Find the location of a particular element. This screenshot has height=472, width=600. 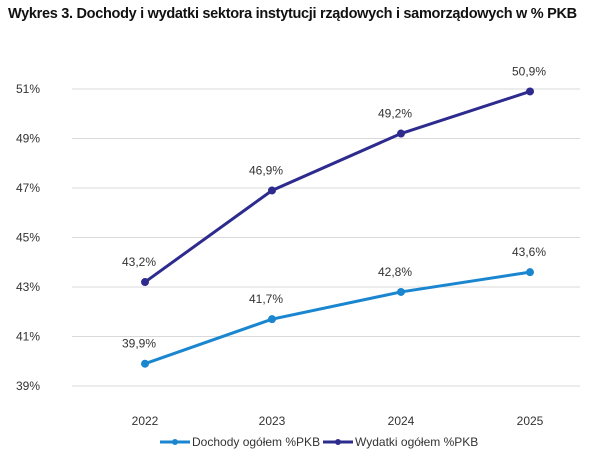

x-tick-label: 2025 is located at coordinates (530, 421).